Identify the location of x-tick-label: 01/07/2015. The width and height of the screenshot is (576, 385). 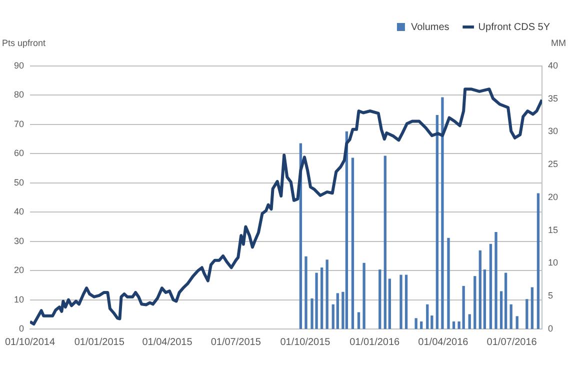
(236, 342).